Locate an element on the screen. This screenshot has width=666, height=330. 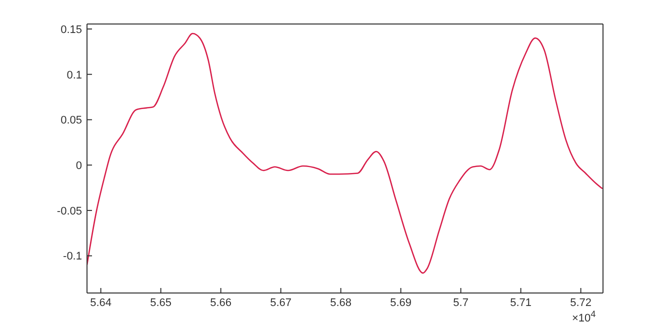
x-tick-label: 5.68 is located at coordinates (341, 302).